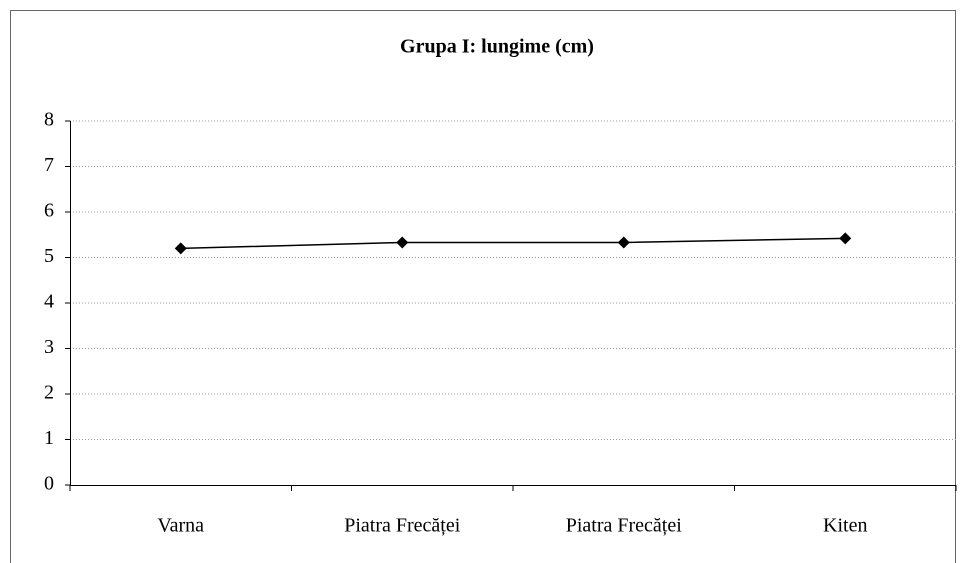 The width and height of the screenshot is (961, 563). I want to click on y-tick-label: 3, so click(49, 347).